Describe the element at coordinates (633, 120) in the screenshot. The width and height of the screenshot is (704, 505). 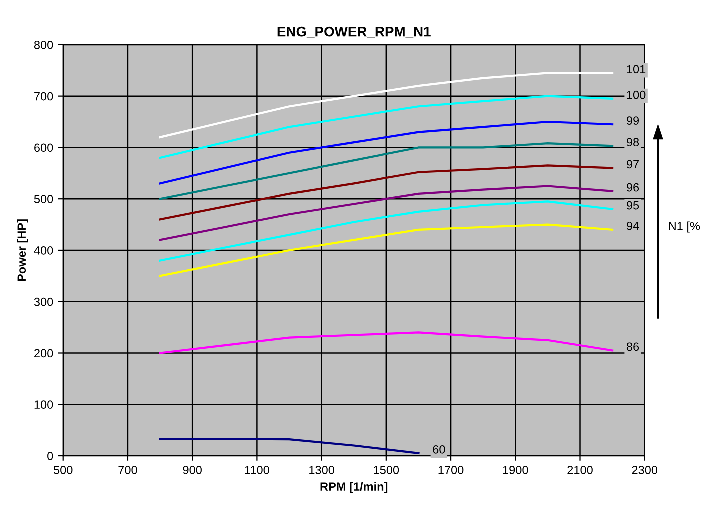
I see `series-label: 99` at that location.